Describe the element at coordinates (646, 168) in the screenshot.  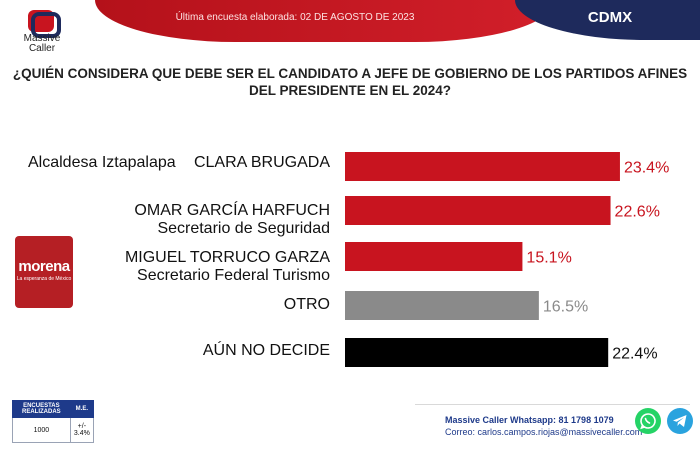
I see `bar-1-label: 23.4%` at that location.